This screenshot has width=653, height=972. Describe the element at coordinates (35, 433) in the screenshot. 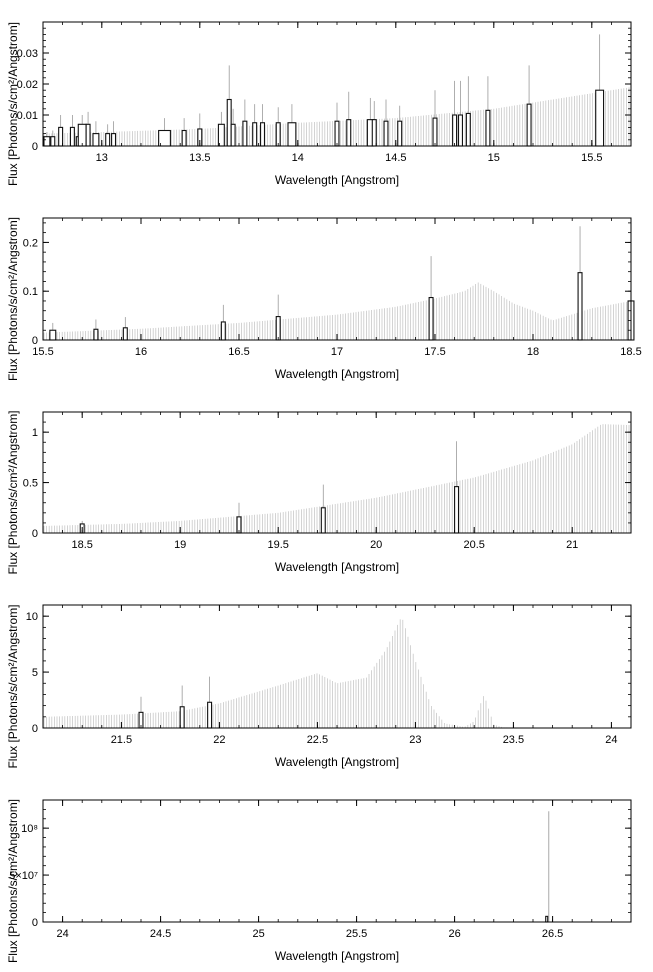

I see `y-tick-label: 1` at that location.